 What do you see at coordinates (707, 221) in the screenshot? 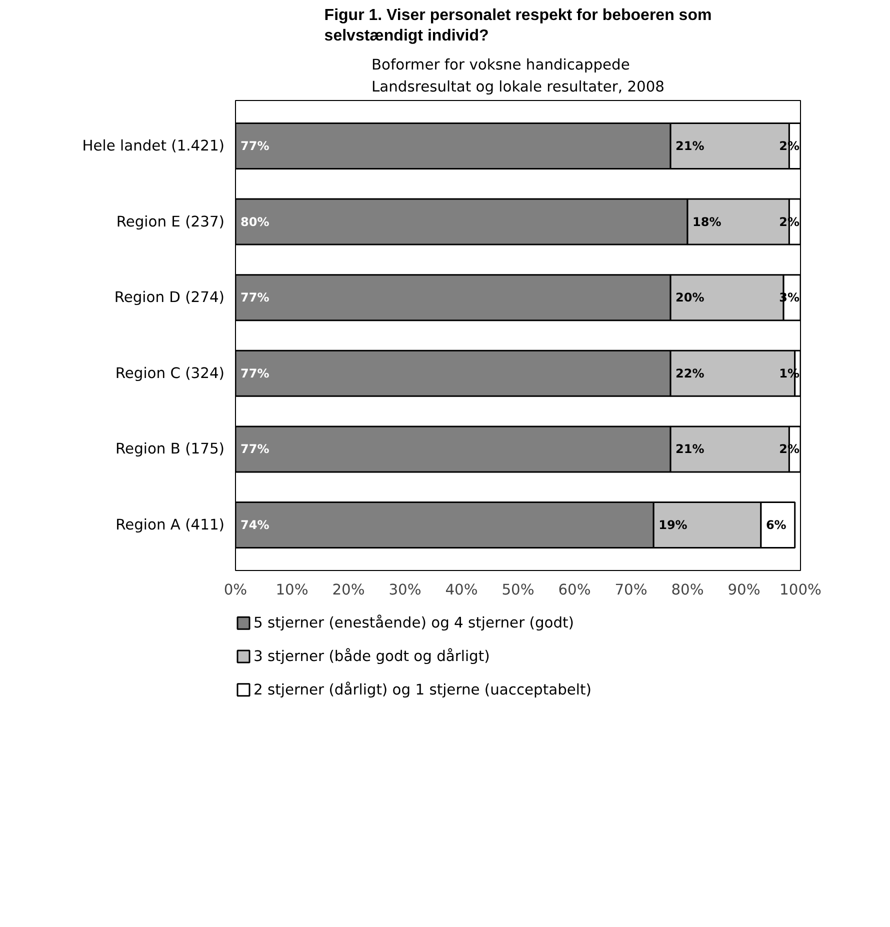
I see `data-label: 18%` at bounding box center [707, 221].